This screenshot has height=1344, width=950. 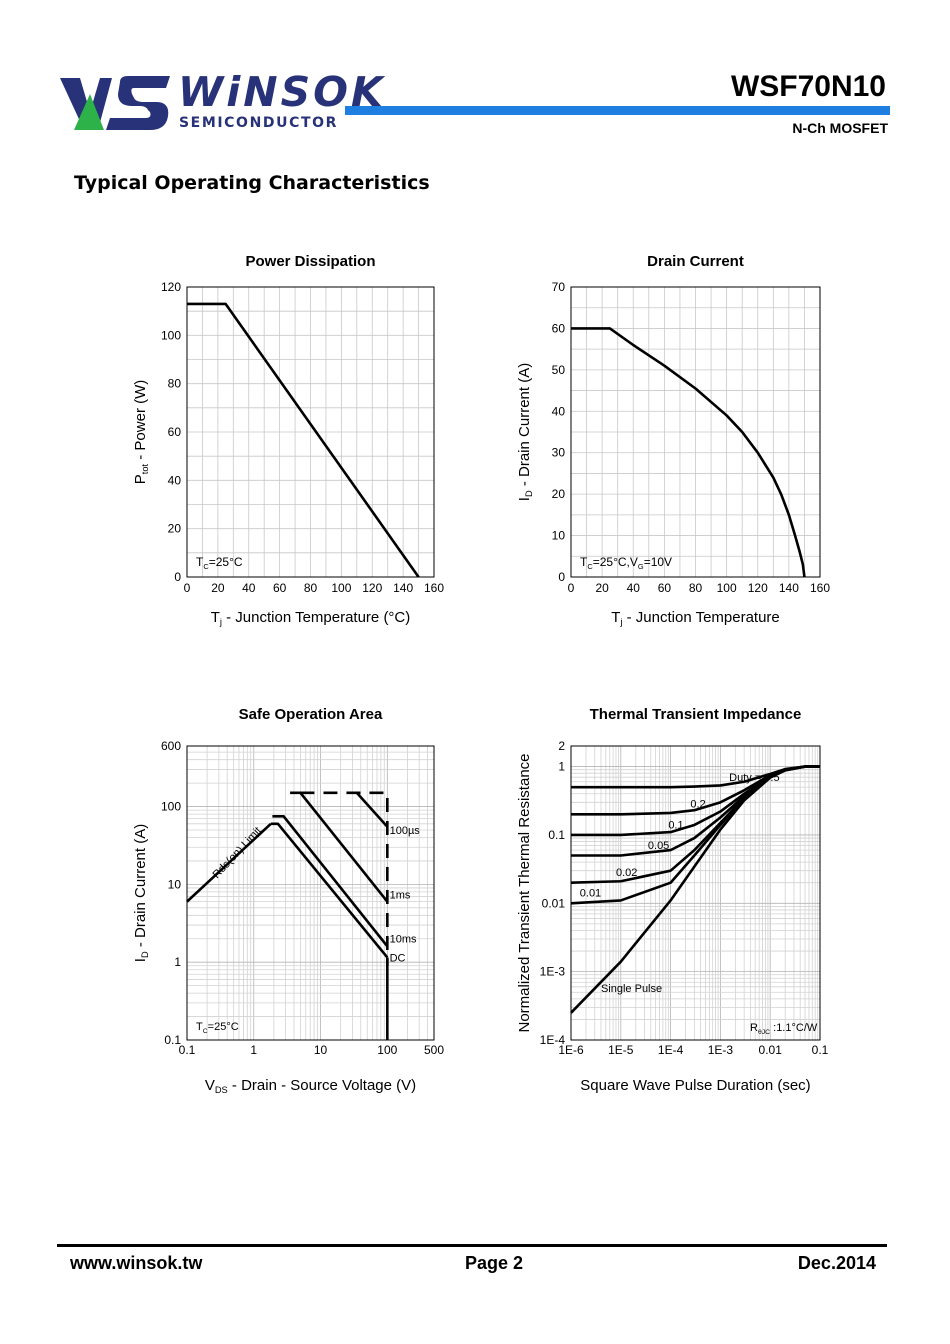 What do you see at coordinates (472, 1245) in the screenshot?
I see `footer-divider` at bounding box center [472, 1245].